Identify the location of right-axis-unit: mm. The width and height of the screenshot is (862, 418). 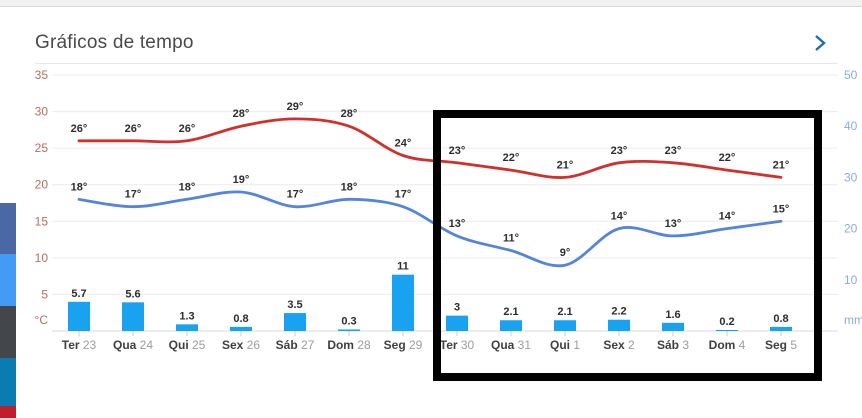
(853, 320).